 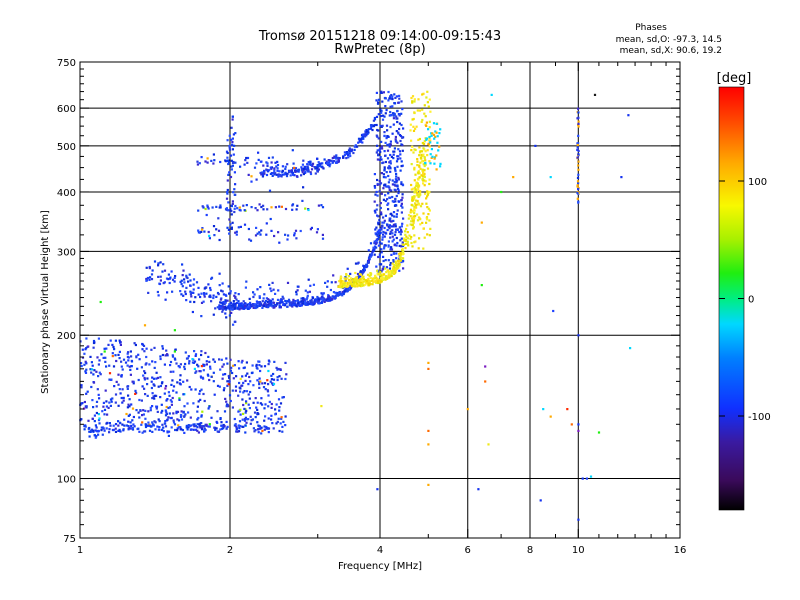 I want to click on y-tick-label: 400, so click(x=66, y=193).